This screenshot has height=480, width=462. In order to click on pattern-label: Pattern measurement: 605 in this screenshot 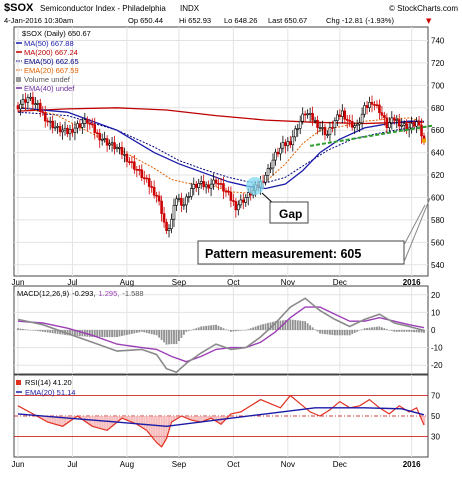, I will do `click(283, 254)`.